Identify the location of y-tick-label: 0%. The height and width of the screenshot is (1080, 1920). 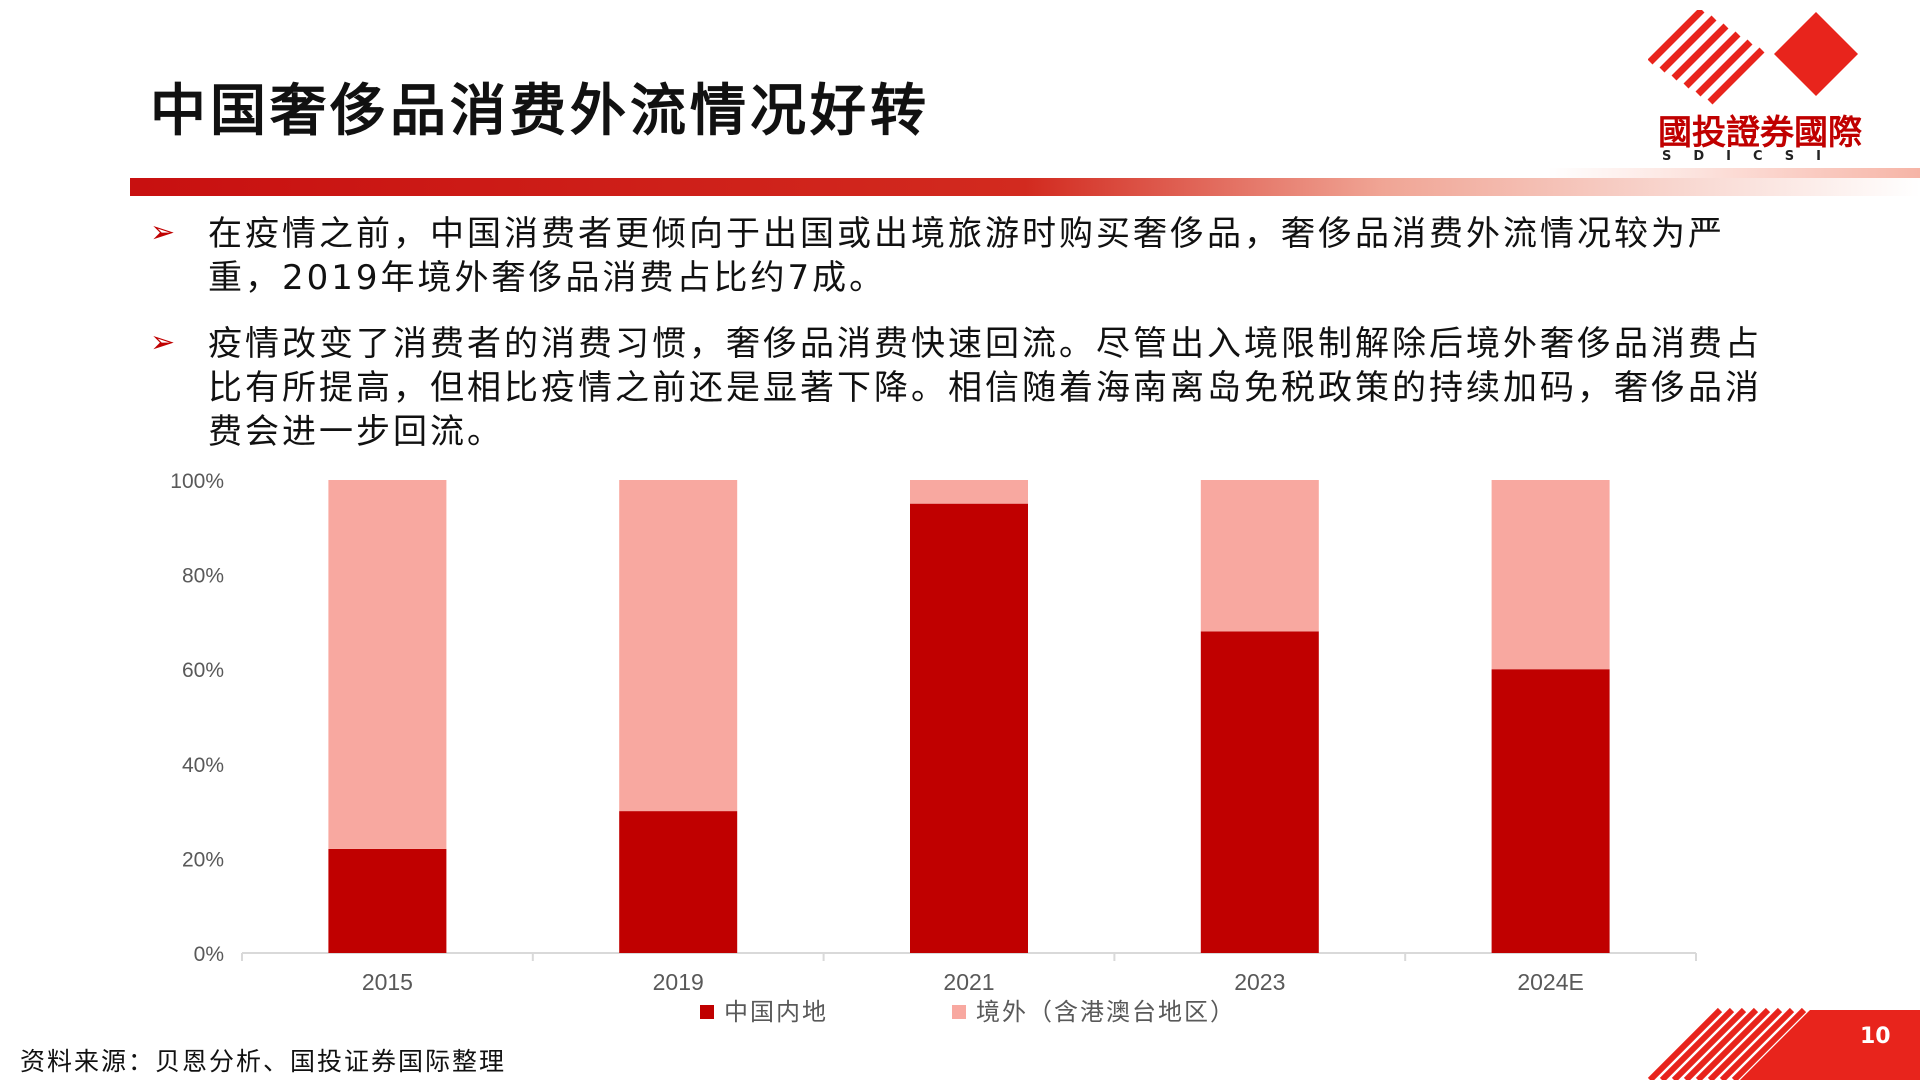
(209, 954).